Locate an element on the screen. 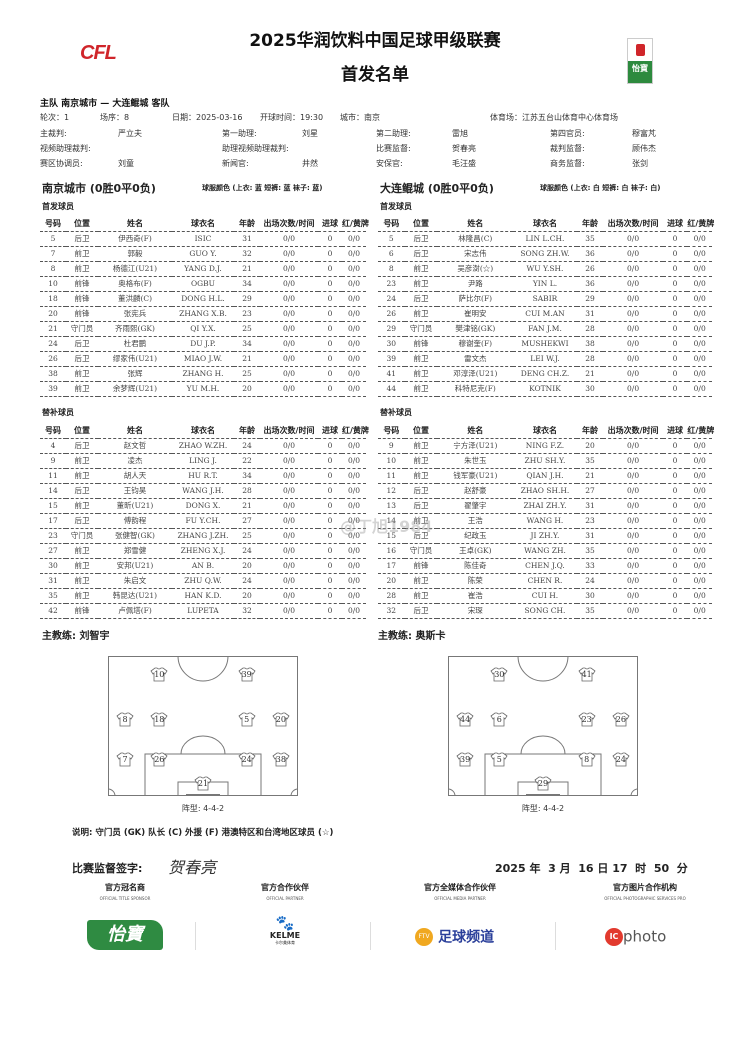 Image resolution: width=750 pixels, height=1051 pixels. player-shirt: 20 is located at coordinates (281, 719).